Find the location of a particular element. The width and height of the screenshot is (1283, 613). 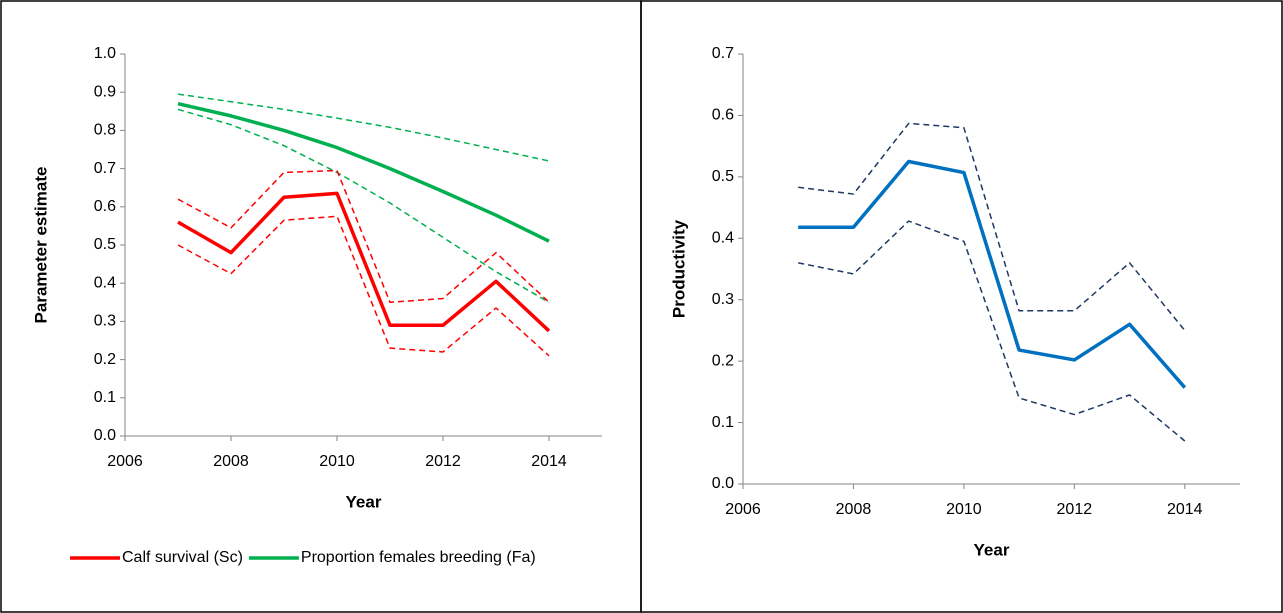

legend-label: Calf survival (Sc) is located at coordinates (182, 557).